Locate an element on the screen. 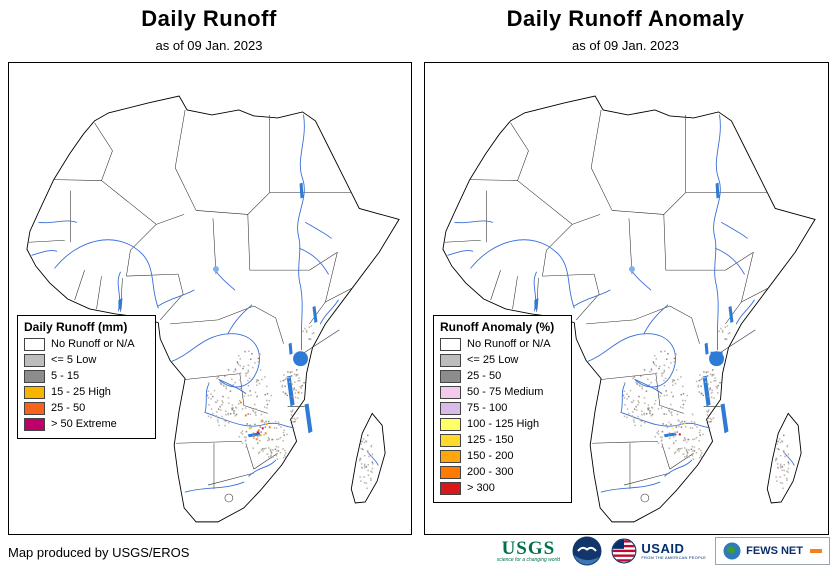 The width and height of the screenshot is (835, 576). fews-net-orange-mark is located at coordinates (816, 551).